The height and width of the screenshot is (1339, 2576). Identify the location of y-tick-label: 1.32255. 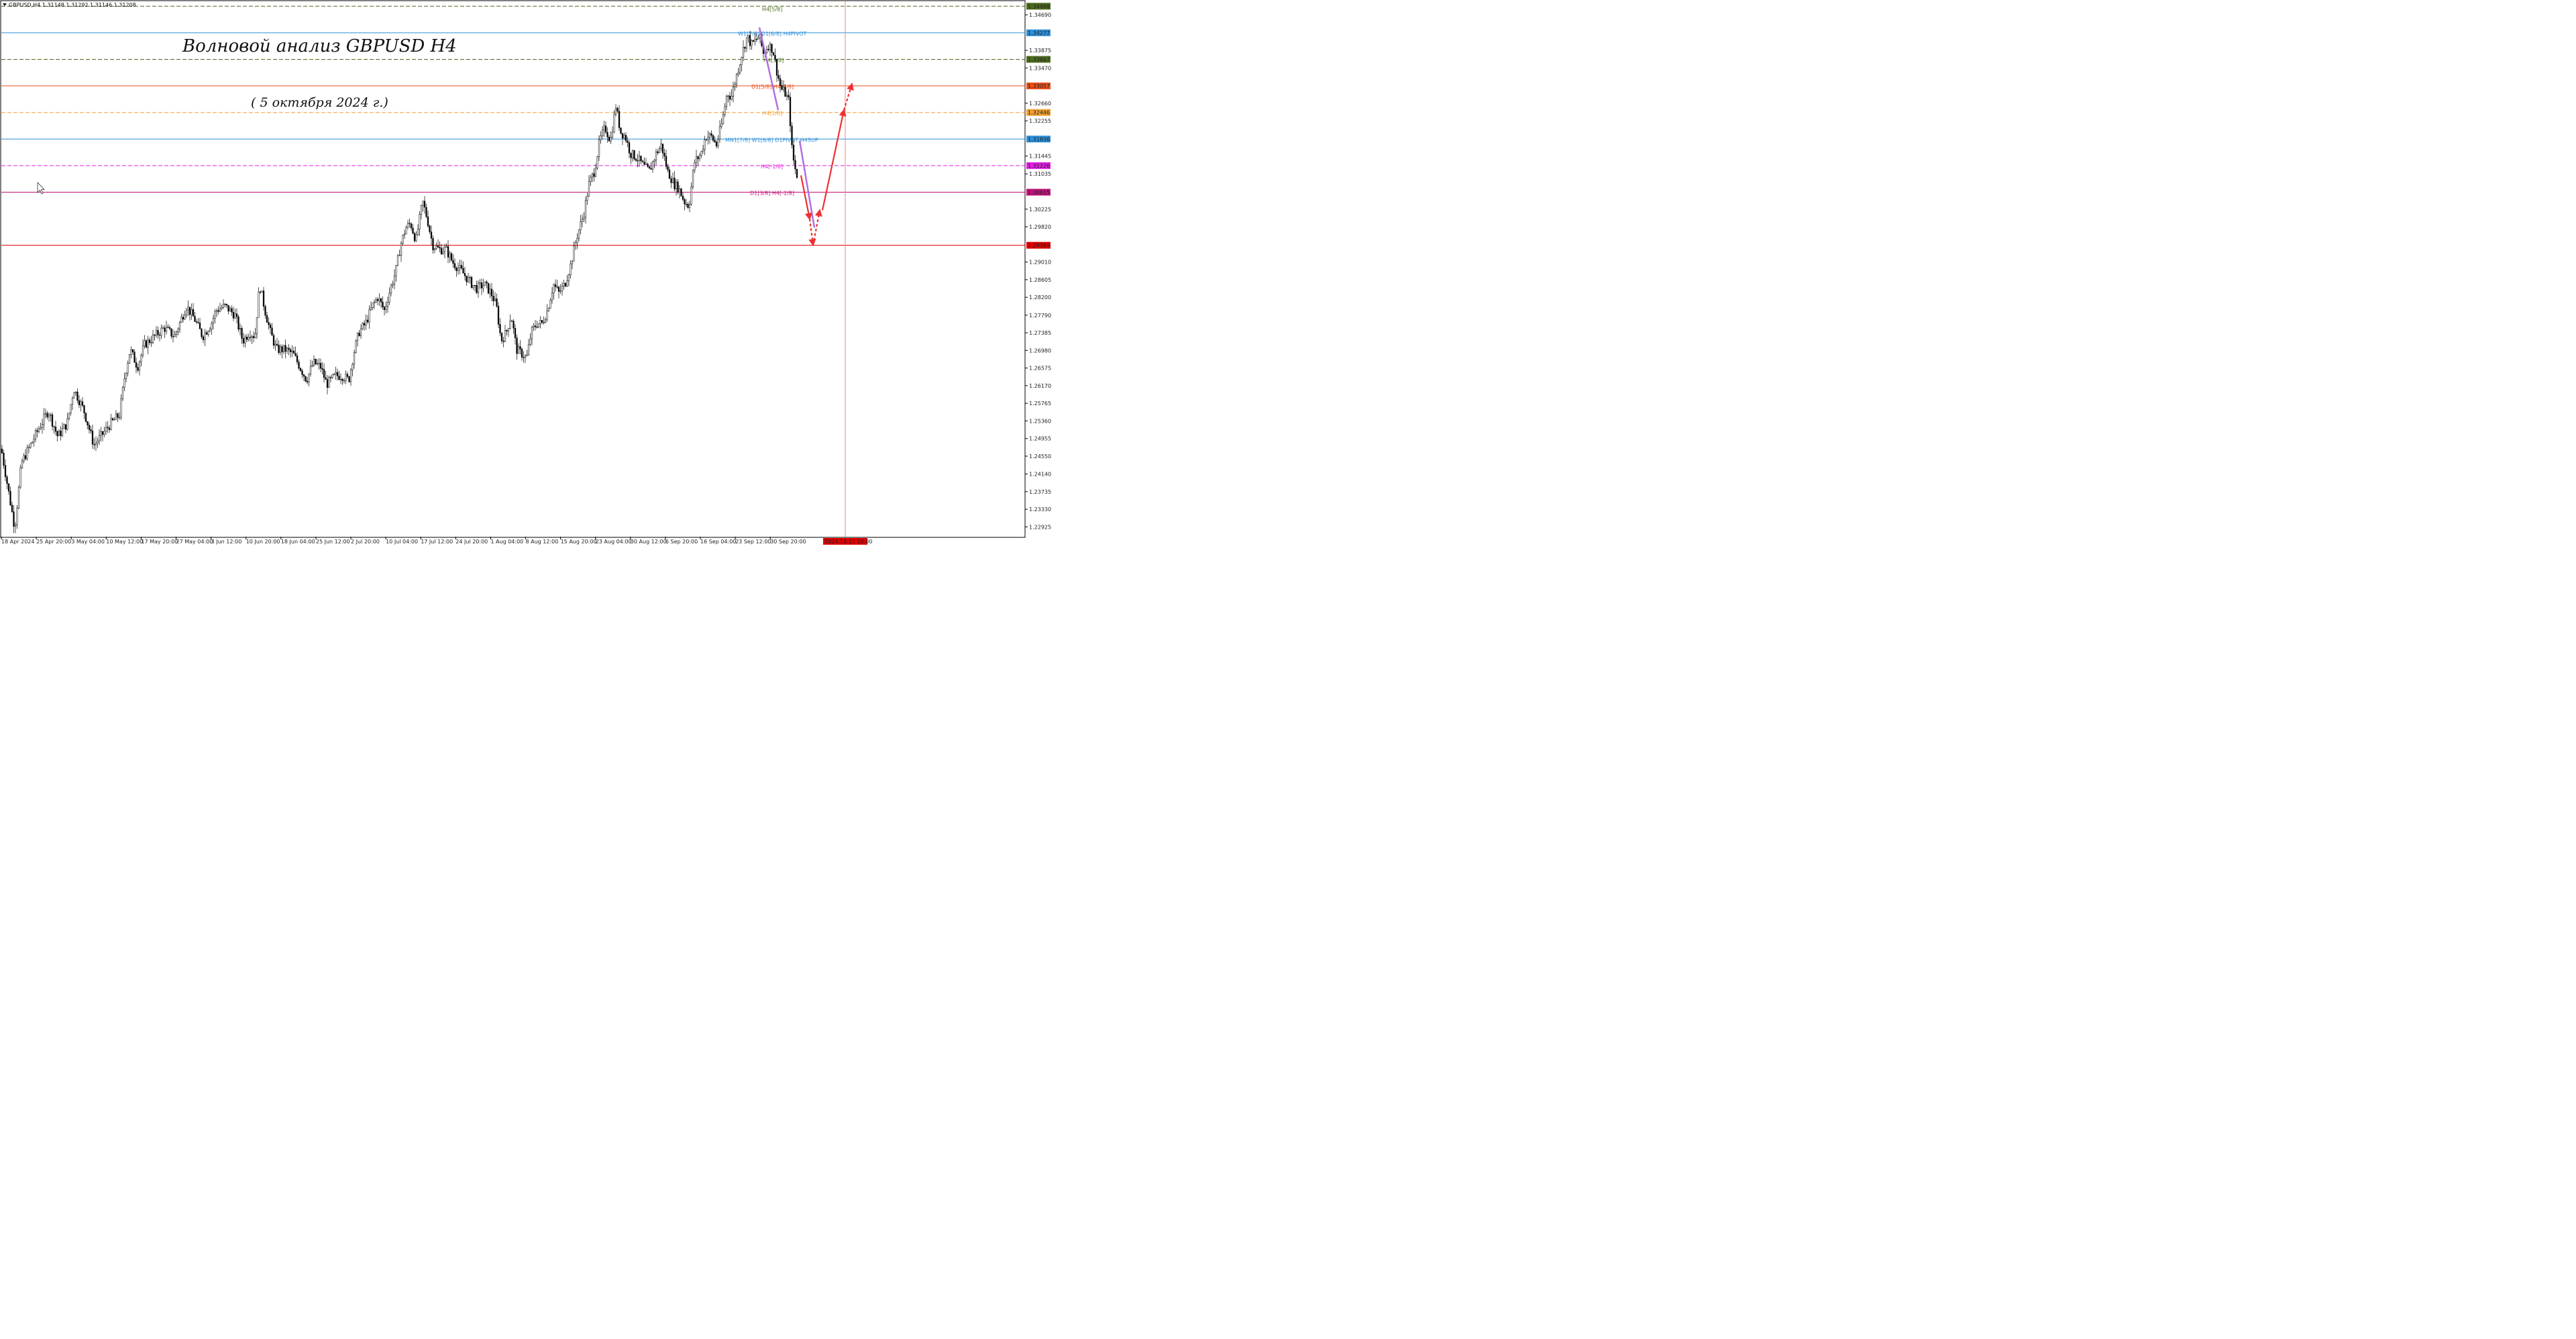
(1040, 121).